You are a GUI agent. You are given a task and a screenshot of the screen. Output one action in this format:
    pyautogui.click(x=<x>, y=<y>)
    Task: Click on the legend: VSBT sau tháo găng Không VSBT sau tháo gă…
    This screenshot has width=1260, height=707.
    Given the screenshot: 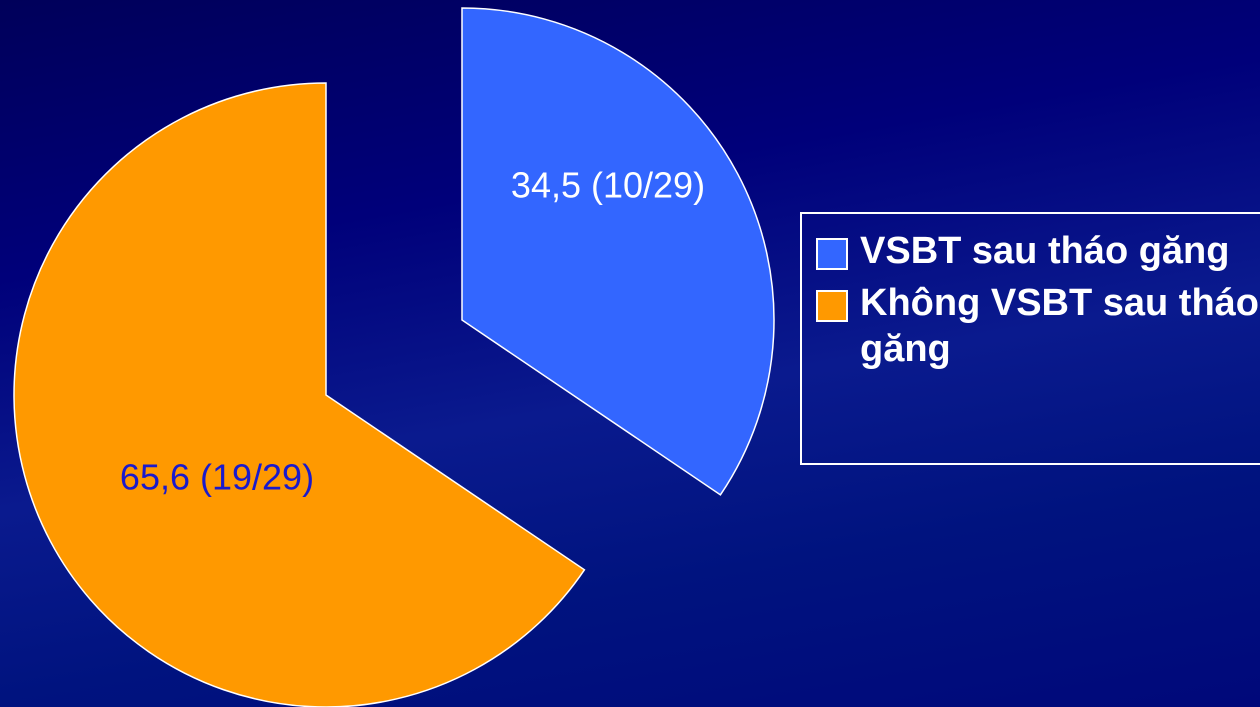 What is the action you would take?
    pyautogui.click(x=1030, y=338)
    